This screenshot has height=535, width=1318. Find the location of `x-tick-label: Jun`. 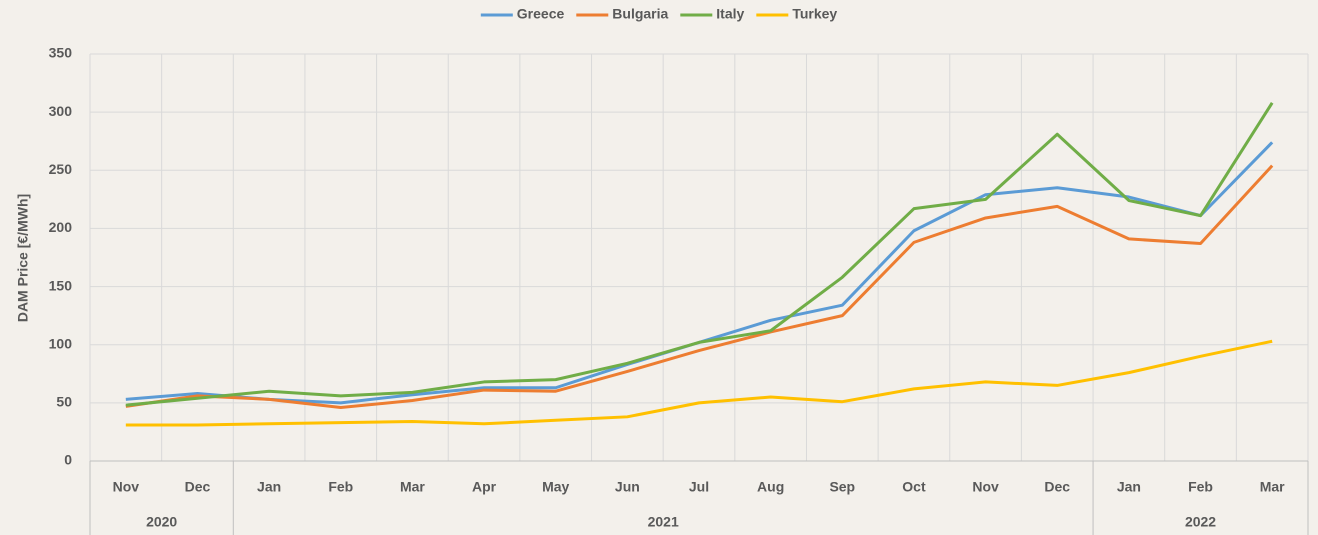

x-tick-label: Jun is located at coordinates (627, 487).